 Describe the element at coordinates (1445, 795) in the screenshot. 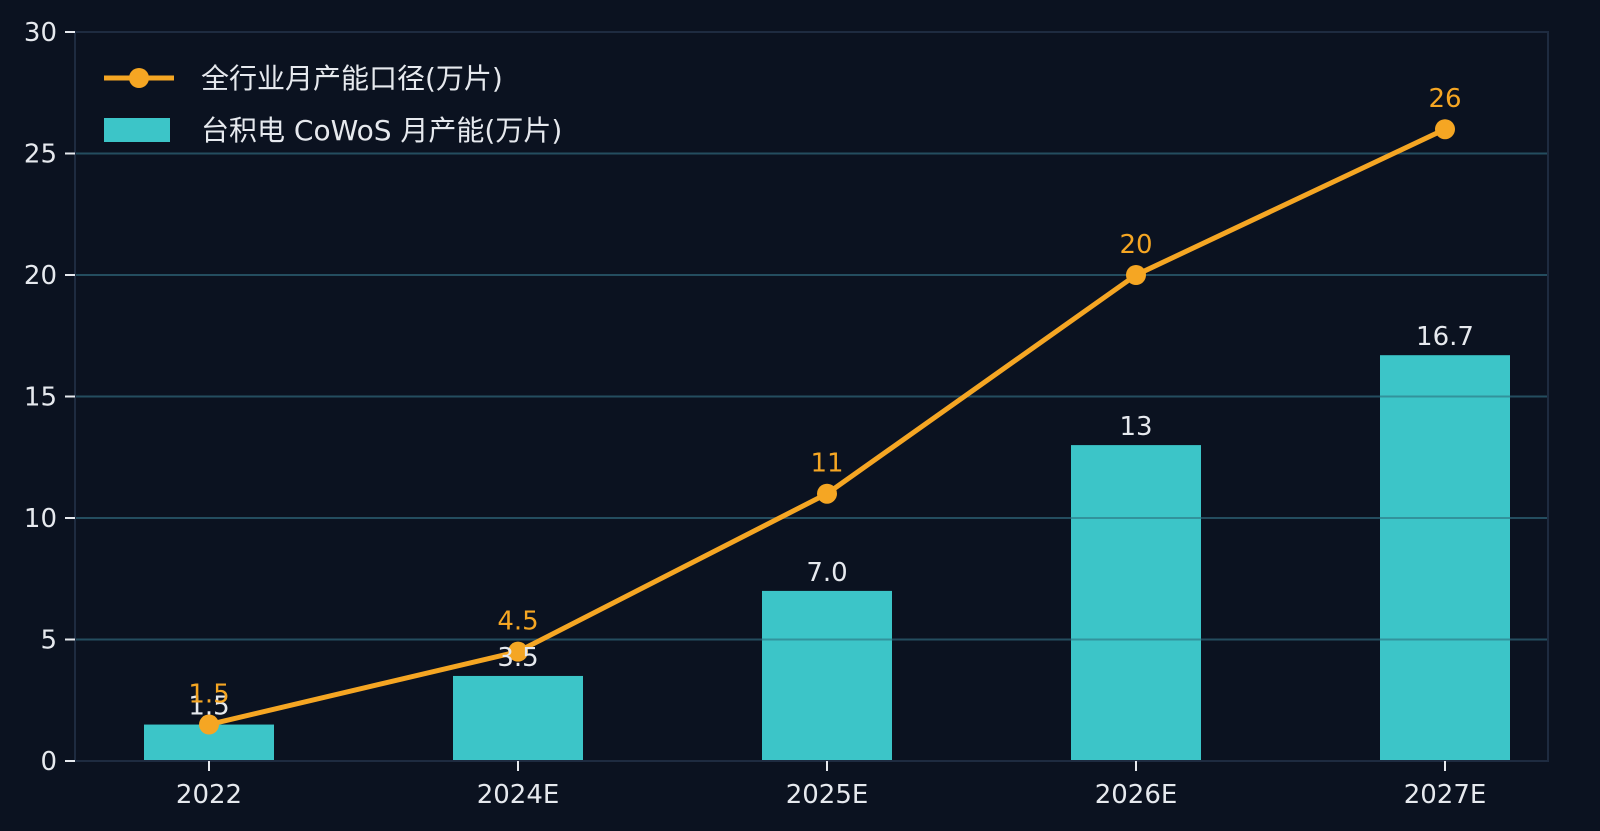

I see `xtick-label-2027E: 2027E` at that location.